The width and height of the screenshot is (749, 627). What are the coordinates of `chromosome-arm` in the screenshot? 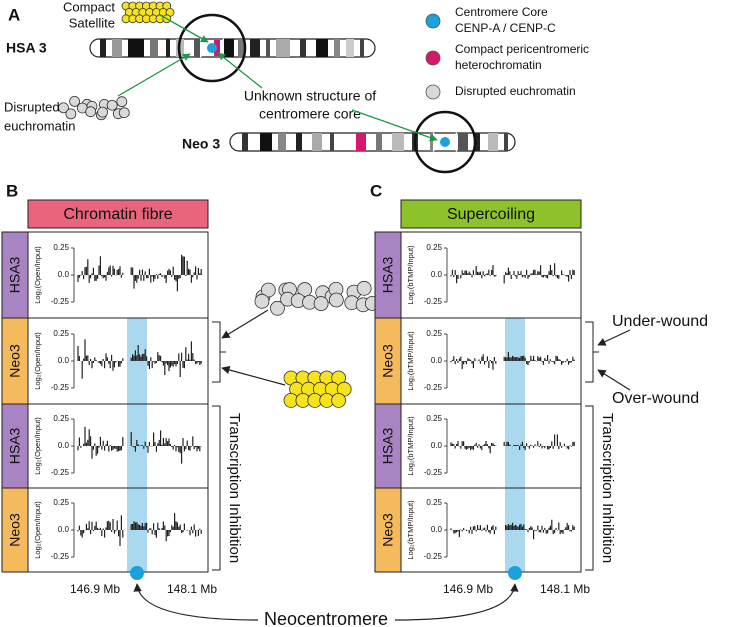 It's located at (372, 142).